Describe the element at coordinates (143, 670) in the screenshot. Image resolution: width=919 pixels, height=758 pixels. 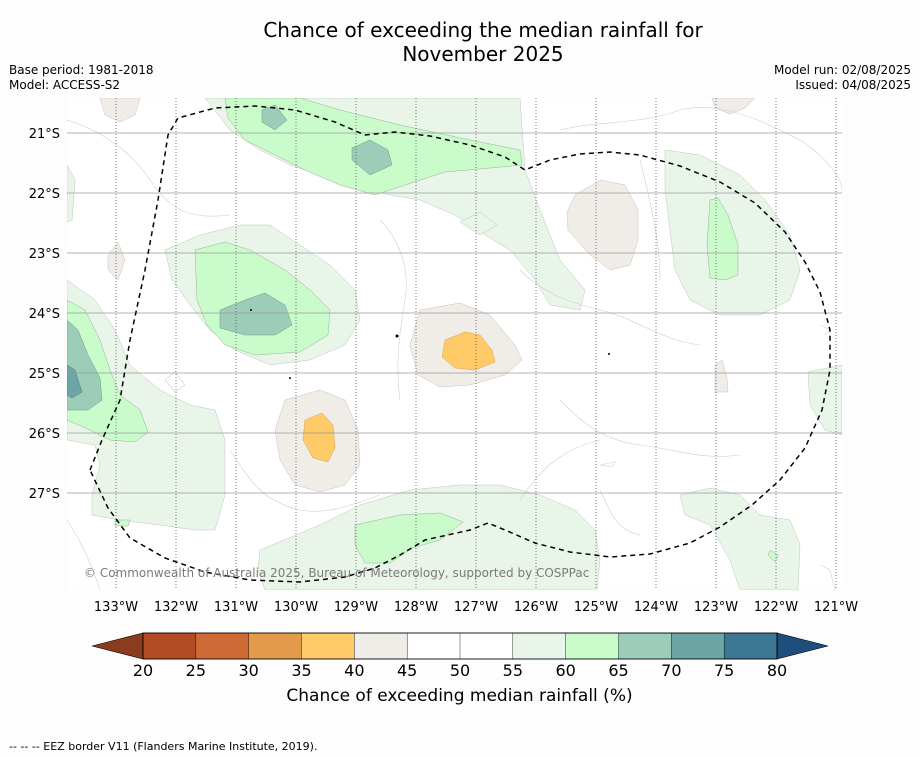
I see `colorbar-tick: 20` at that location.